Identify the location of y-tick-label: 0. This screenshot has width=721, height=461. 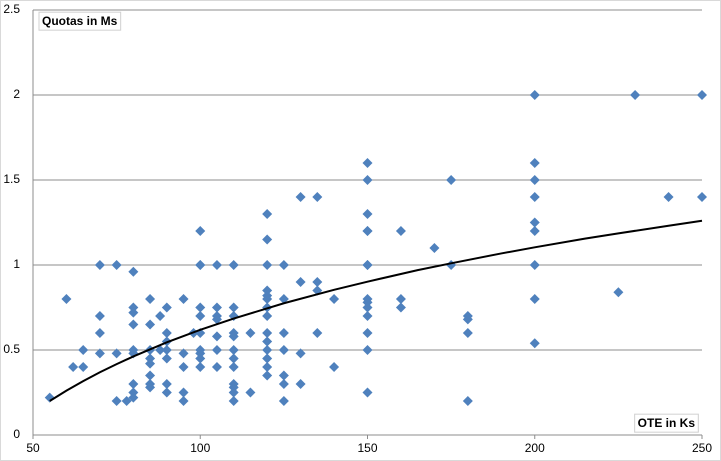
(16, 434).